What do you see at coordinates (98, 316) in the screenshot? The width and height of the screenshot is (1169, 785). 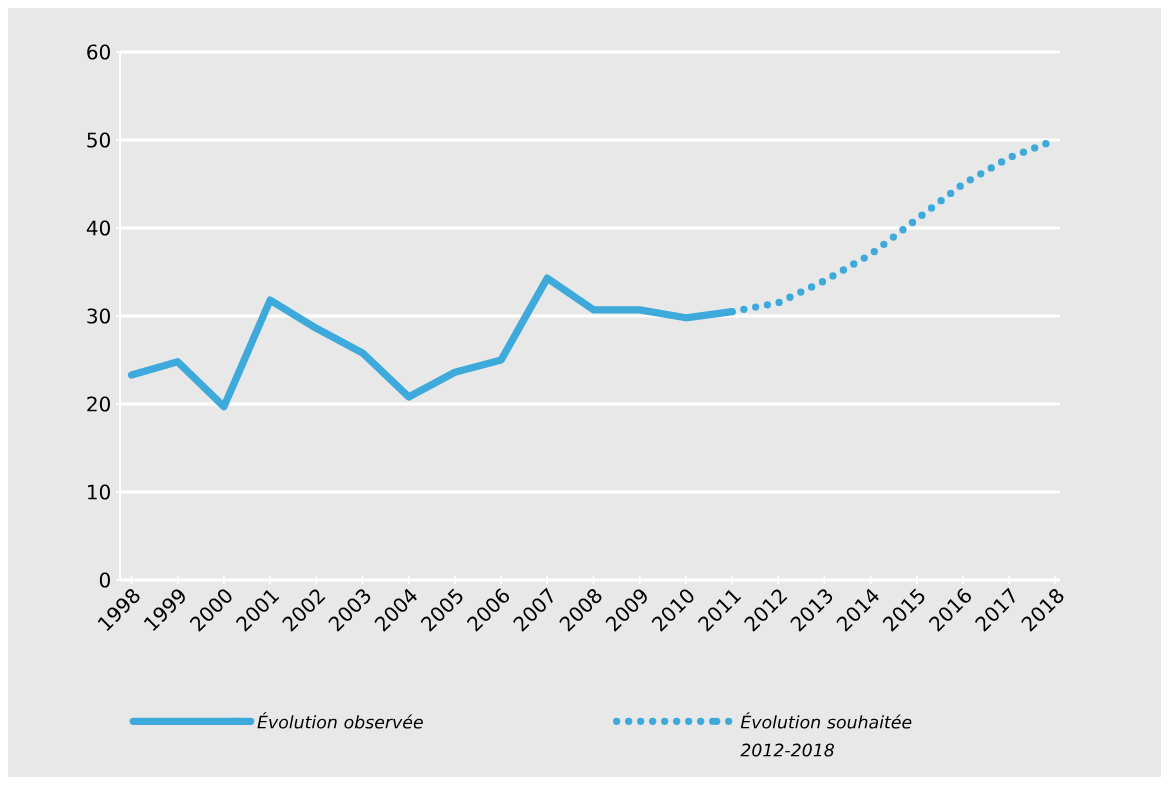 I see `y-tick-label: 30` at bounding box center [98, 316].